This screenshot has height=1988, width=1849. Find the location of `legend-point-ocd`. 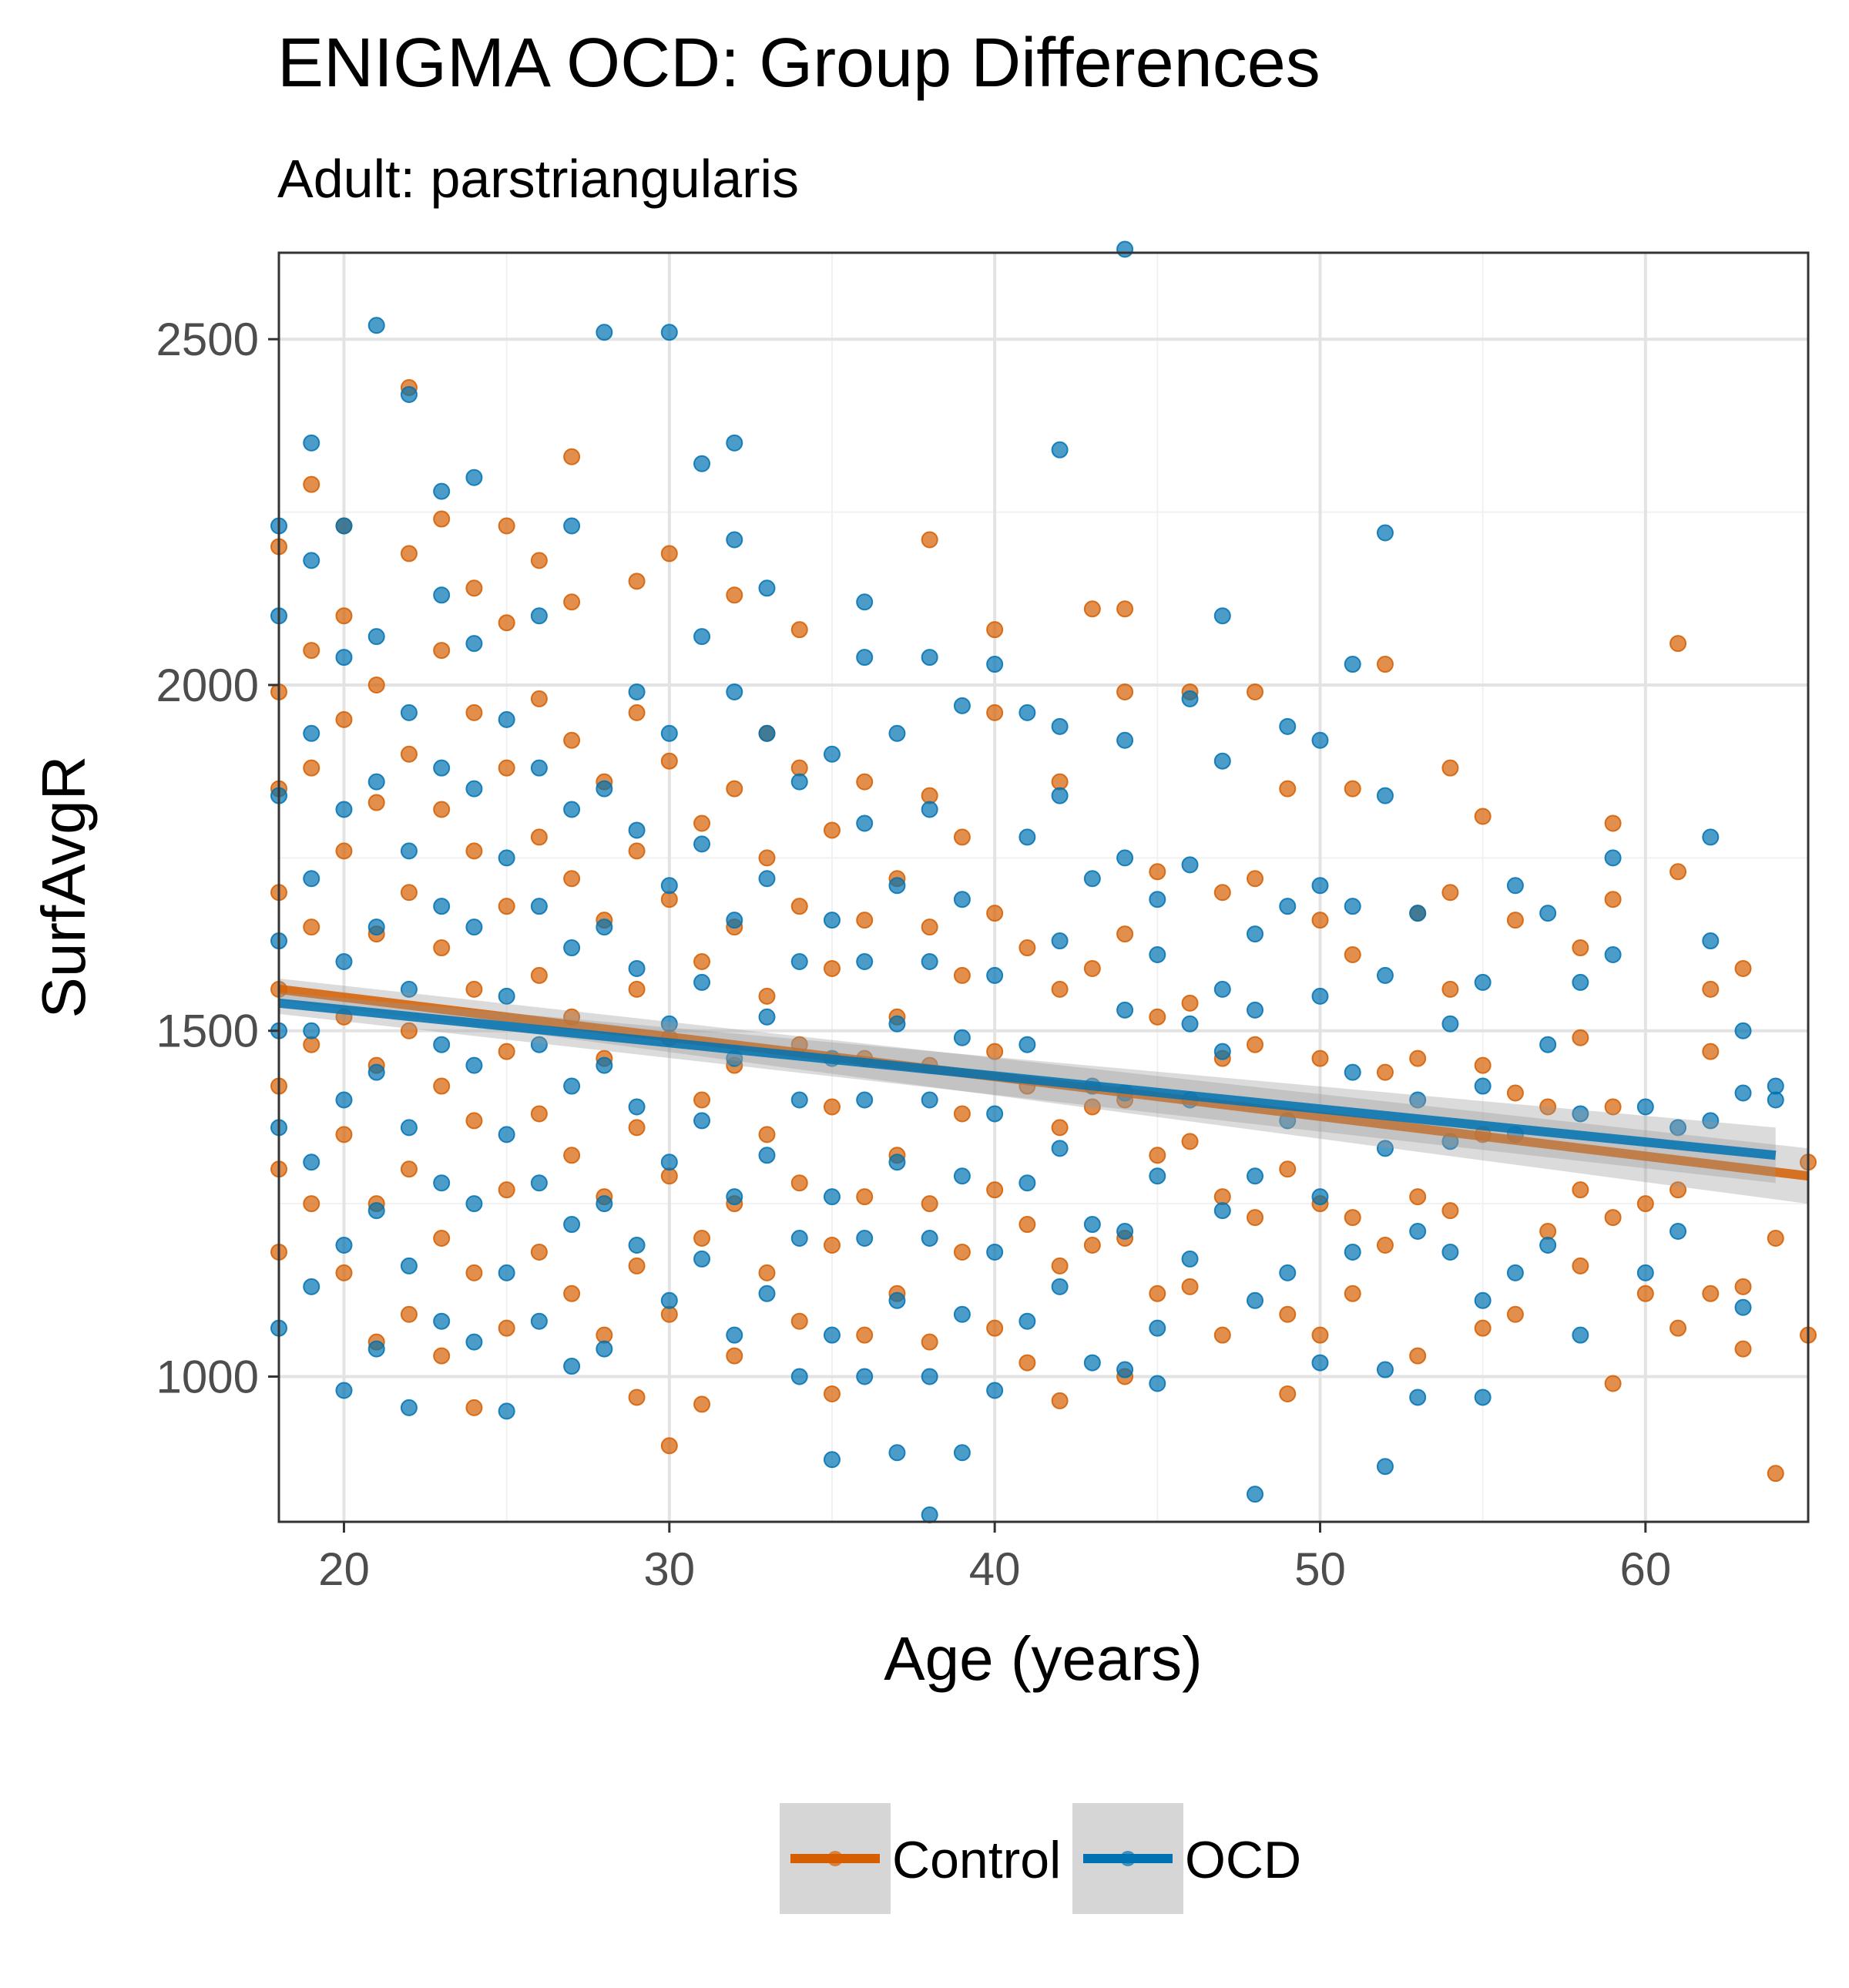

legend-point-ocd is located at coordinates (1128, 1858).